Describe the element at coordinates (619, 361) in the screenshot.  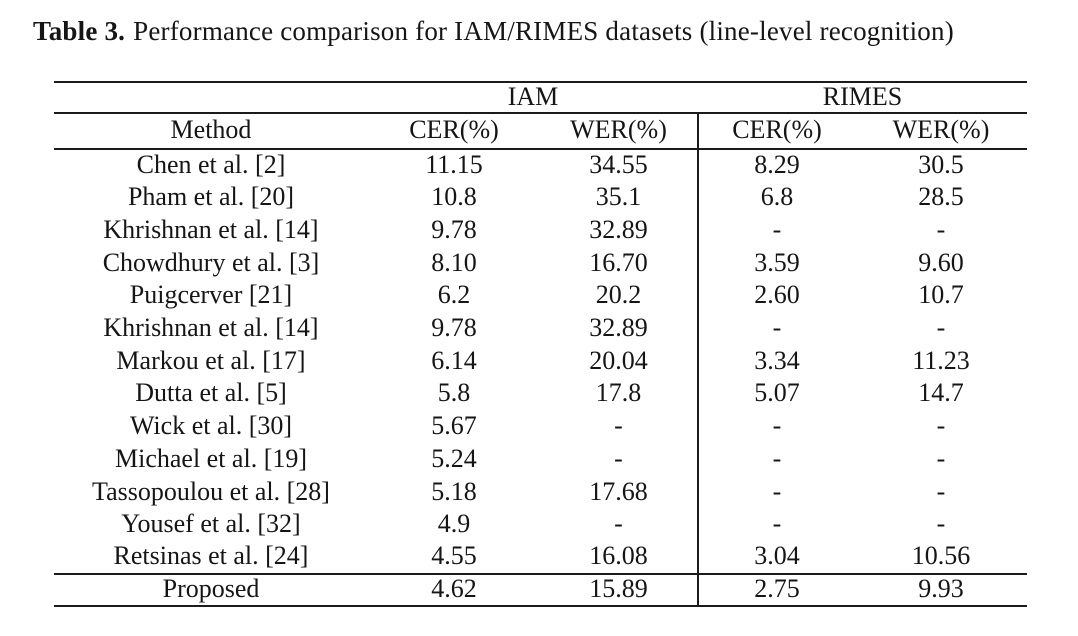
I see `iam-wer-cell: 20.04` at that location.